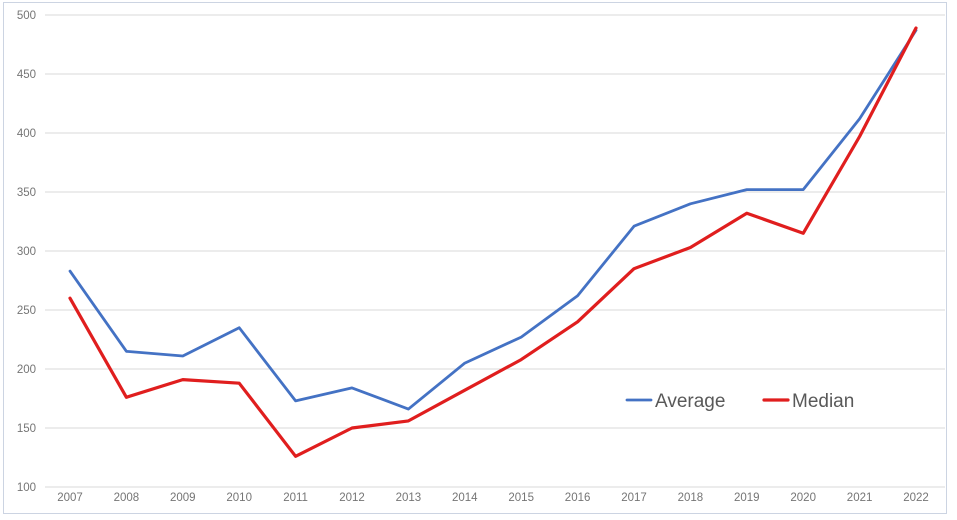 Image resolution: width=957 pixels, height=520 pixels. What do you see at coordinates (691, 498) in the screenshot?
I see `x-axis-tick-label: 2018` at bounding box center [691, 498].